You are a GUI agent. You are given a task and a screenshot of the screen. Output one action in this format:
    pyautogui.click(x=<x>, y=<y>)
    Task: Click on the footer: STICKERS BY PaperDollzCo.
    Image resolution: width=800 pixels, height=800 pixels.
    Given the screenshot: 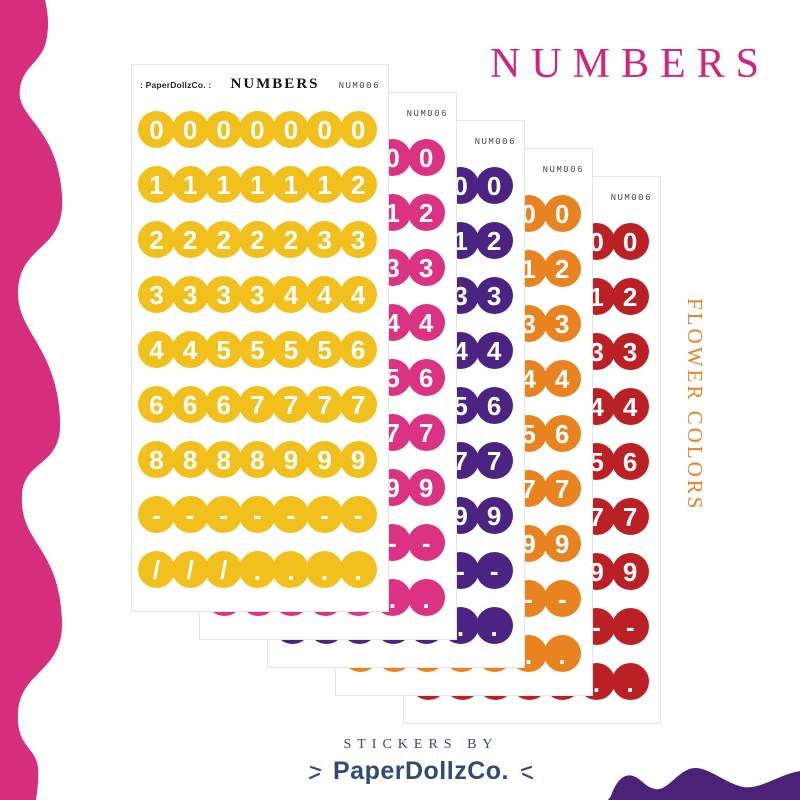 What is the action you would take?
    pyautogui.click(x=421, y=761)
    